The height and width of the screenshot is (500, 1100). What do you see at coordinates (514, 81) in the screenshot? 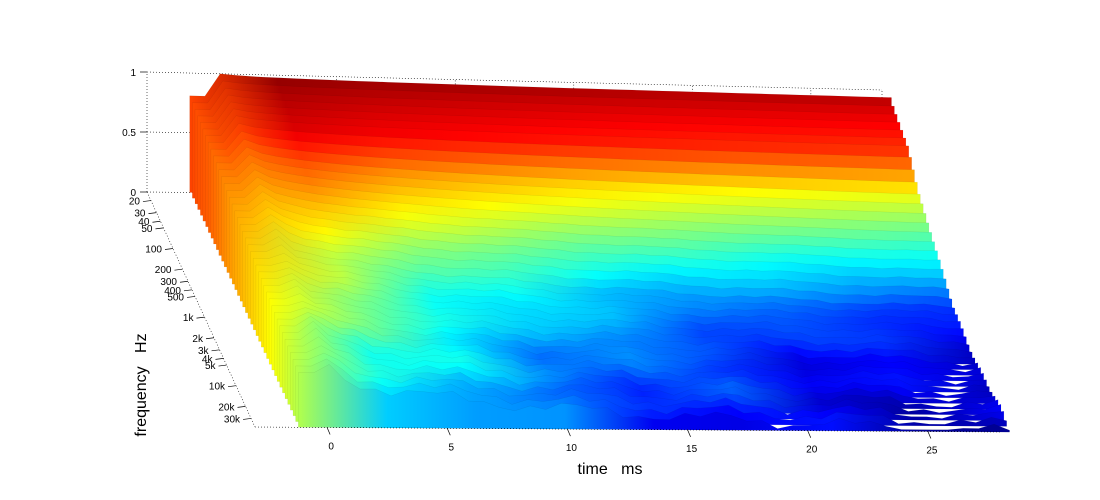
I see `box-edge-back-top` at bounding box center [514, 81].